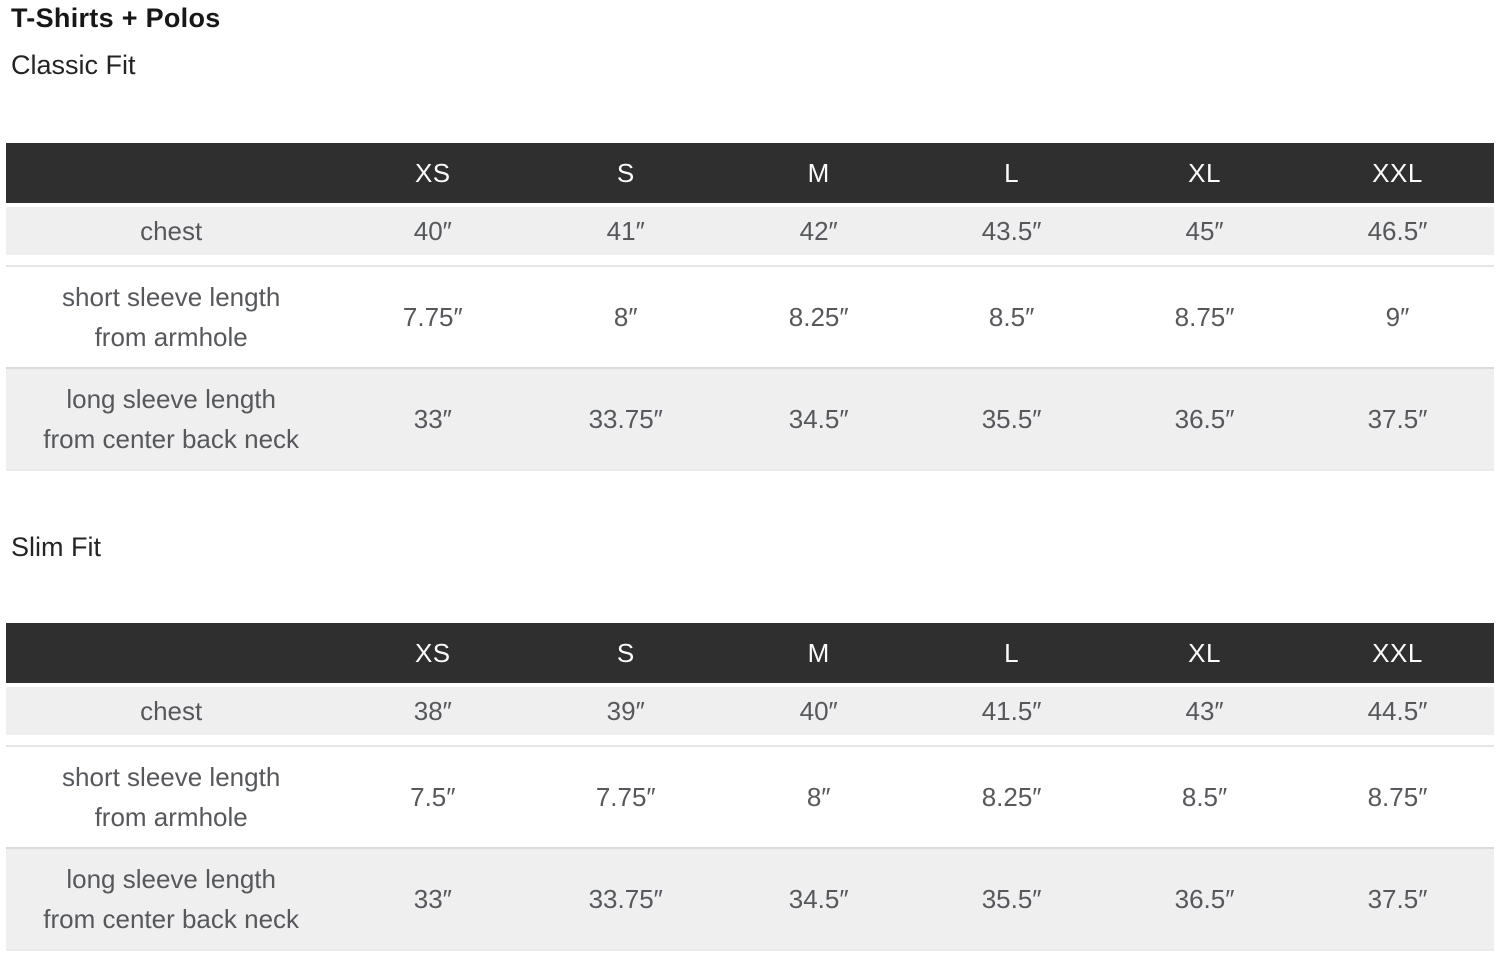  Describe the element at coordinates (433, 714) in the screenshot. I see `measurement-value: 38″` at that location.